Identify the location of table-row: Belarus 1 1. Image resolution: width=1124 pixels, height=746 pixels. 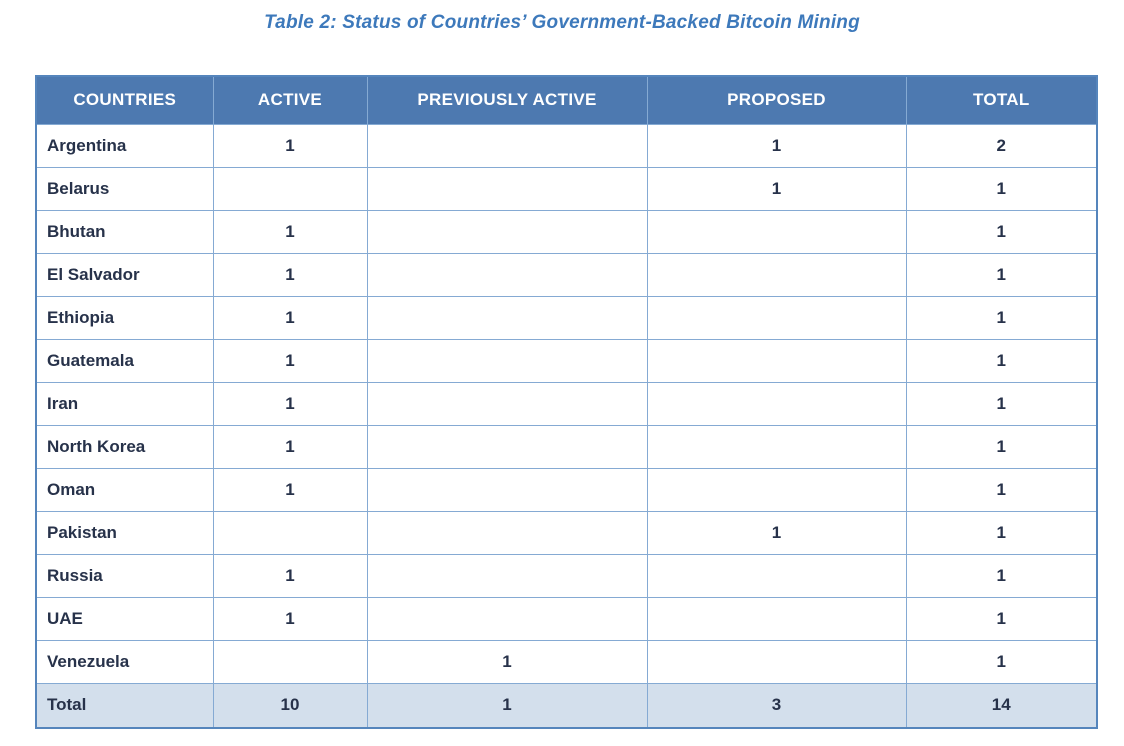
(566, 188).